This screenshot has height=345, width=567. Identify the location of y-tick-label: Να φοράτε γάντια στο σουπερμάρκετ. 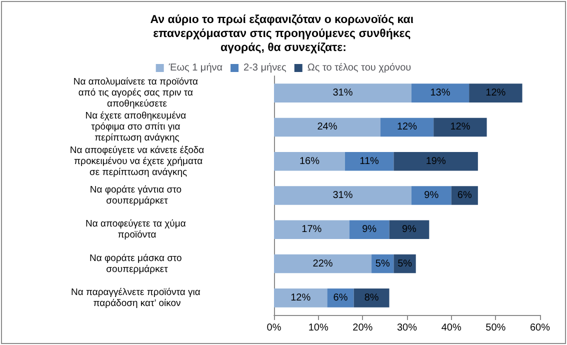
(137, 195).